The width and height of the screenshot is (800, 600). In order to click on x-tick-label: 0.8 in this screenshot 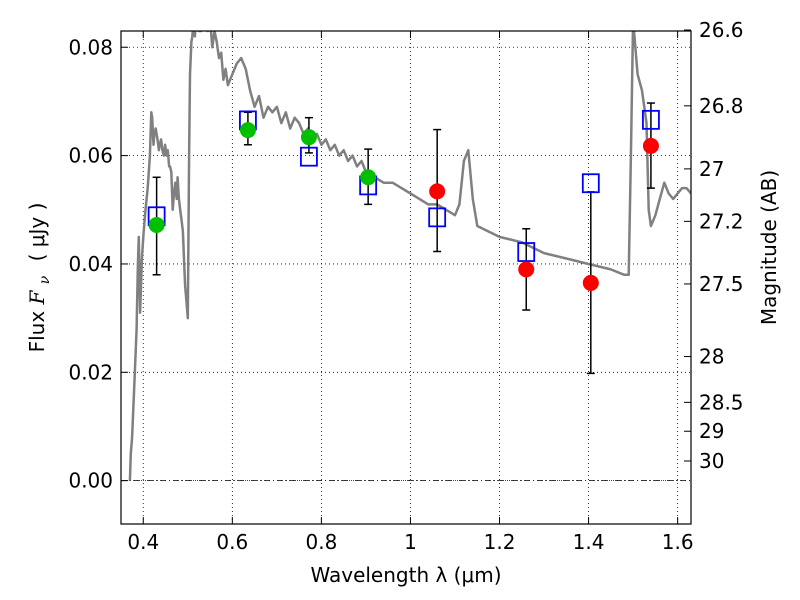, I will do `click(321, 542)`.